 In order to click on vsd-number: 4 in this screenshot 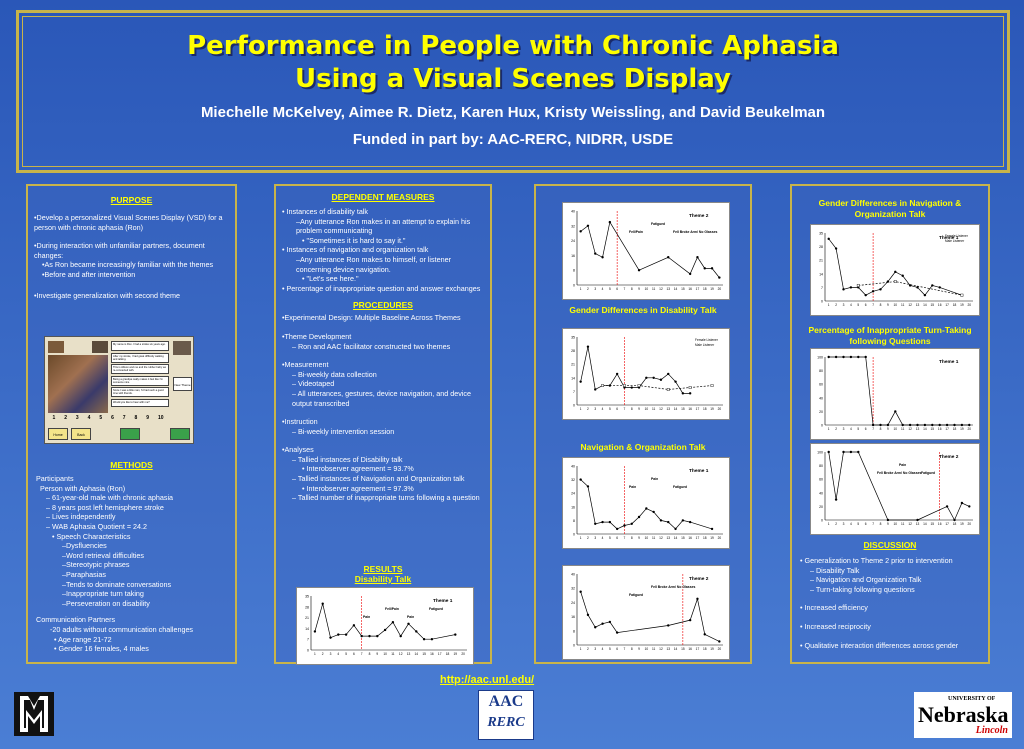, I will do `click(89, 418)`.